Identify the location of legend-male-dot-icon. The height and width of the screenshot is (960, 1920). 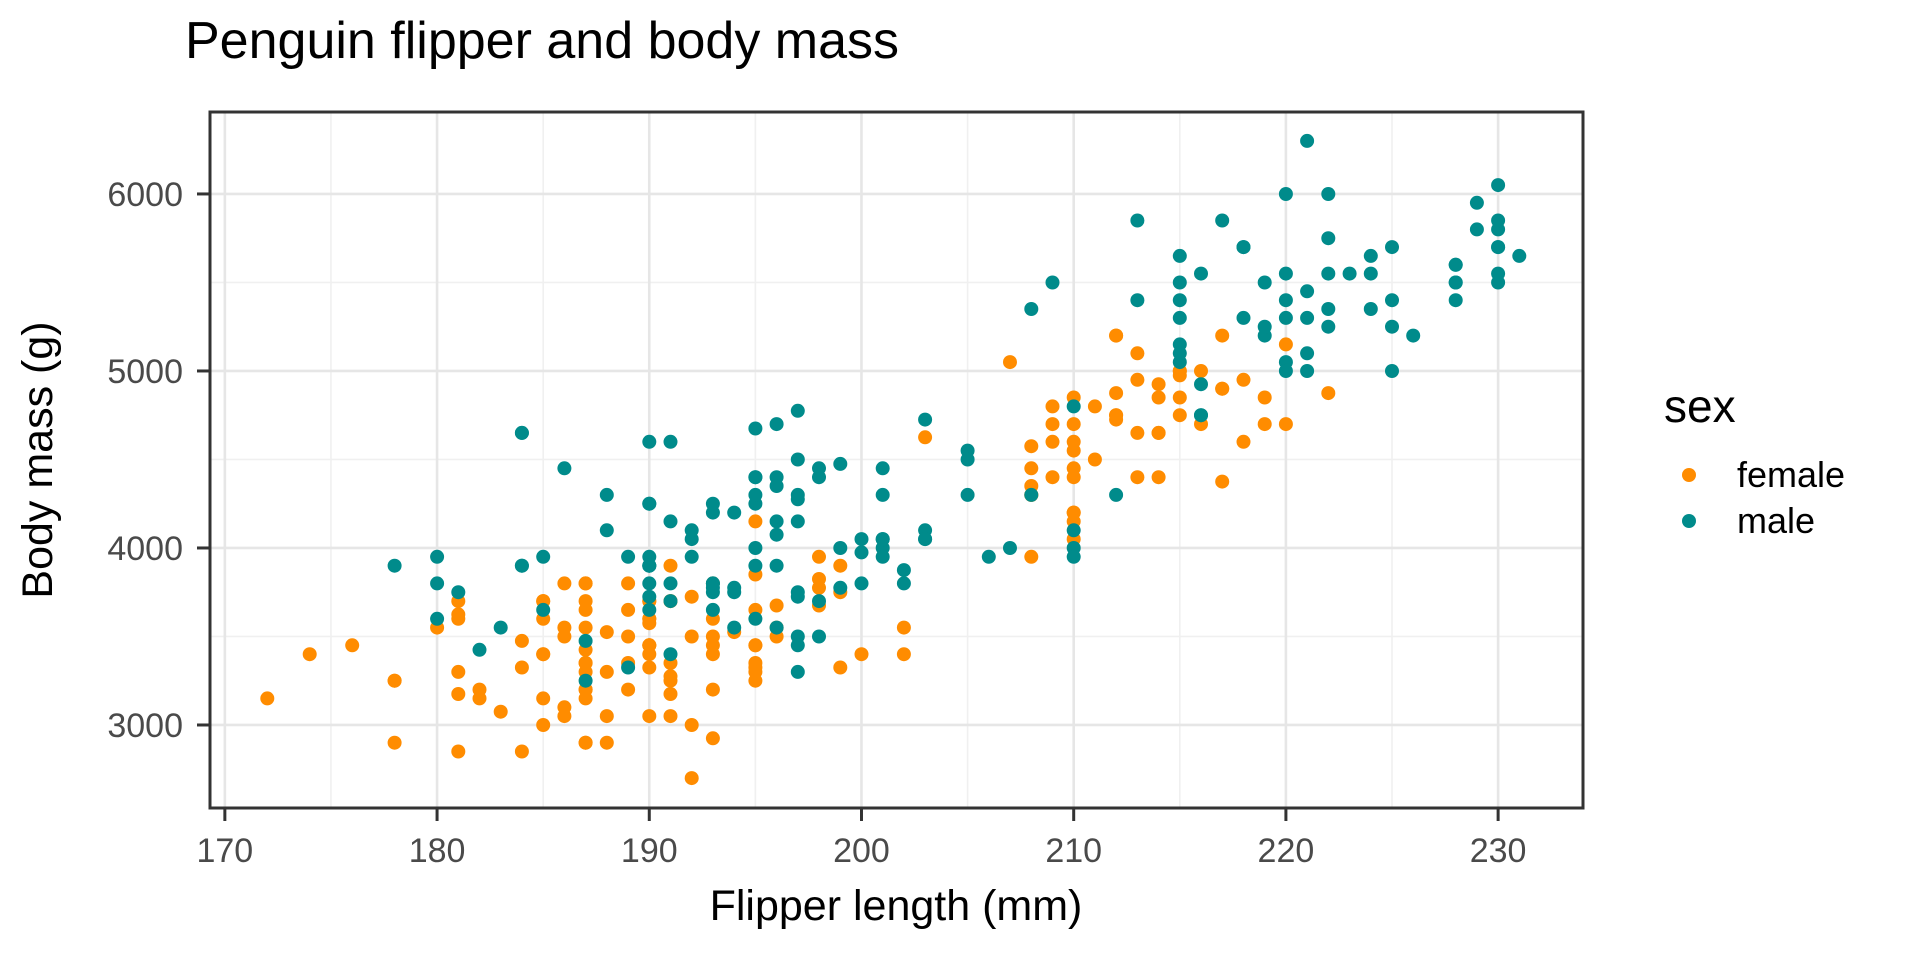
(1689, 521).